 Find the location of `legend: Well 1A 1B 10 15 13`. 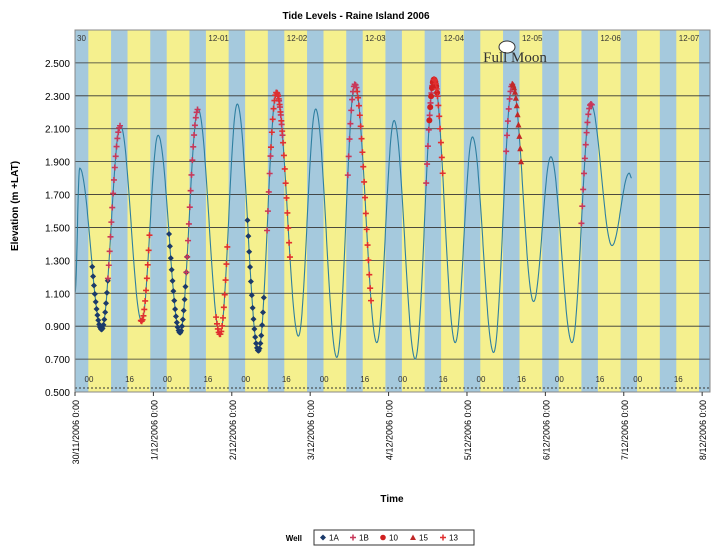

legend: Well 1A 1B 10 15 13 is located at coordinates (380, 537).